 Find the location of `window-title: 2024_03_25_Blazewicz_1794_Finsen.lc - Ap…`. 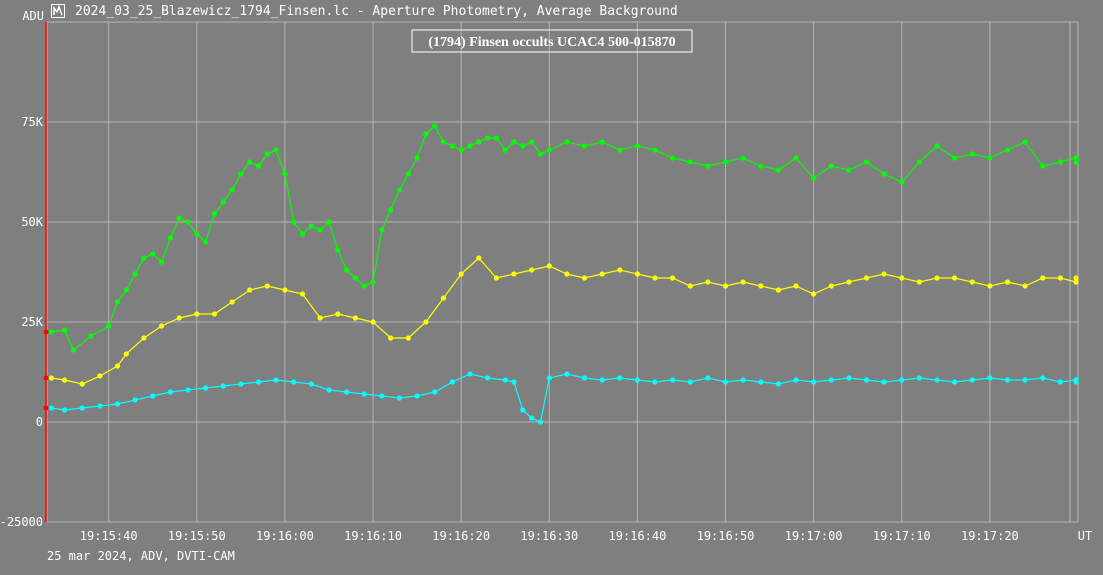

window-title: 2024_03_25_Blazewicz_1794_Finsen.lc - Ap… is located at coordinates (376, 11).